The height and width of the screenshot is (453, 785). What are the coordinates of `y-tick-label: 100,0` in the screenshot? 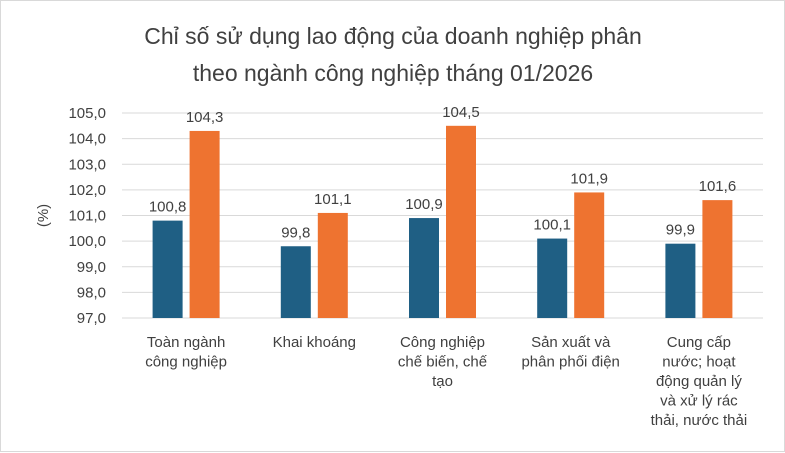 It's located at (87, 241).